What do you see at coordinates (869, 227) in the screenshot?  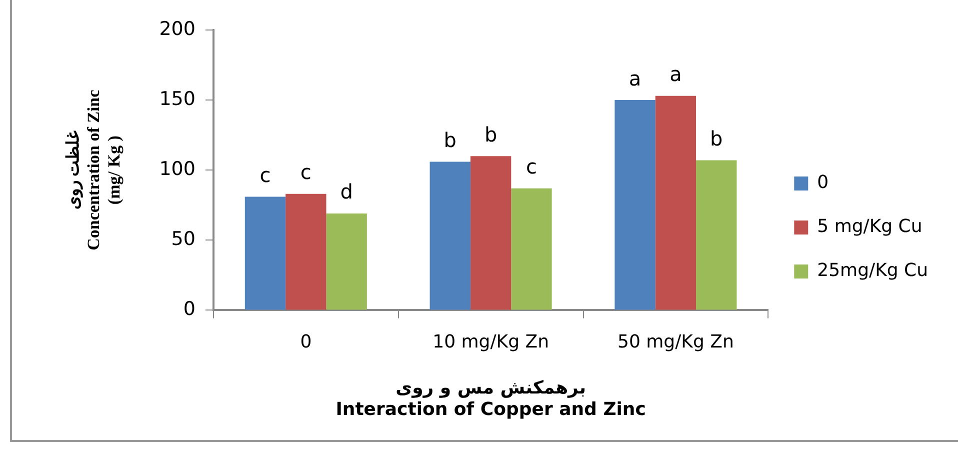 I see `legend-label: 5 mg/Kg Cu` at bounding box center [869, 227].